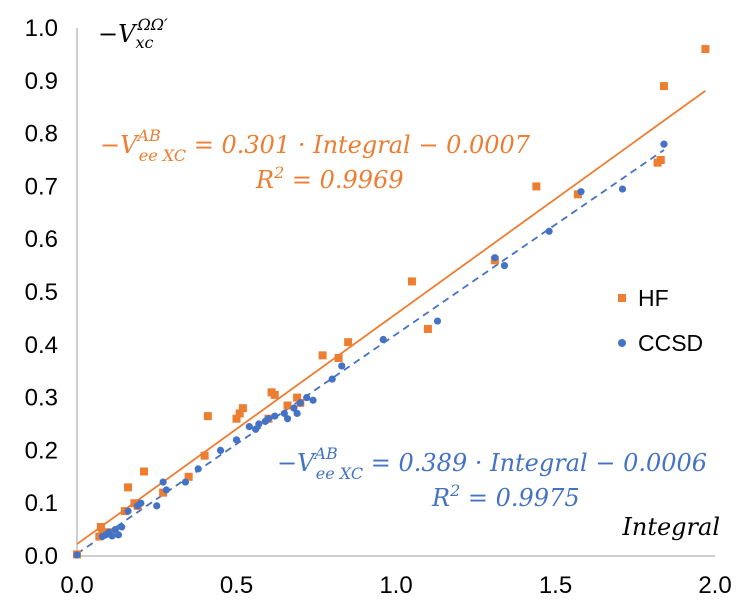  Describe the element at coordinates (622, 343) in the screenshot. I see `legend-marker-ccsd` at that location.